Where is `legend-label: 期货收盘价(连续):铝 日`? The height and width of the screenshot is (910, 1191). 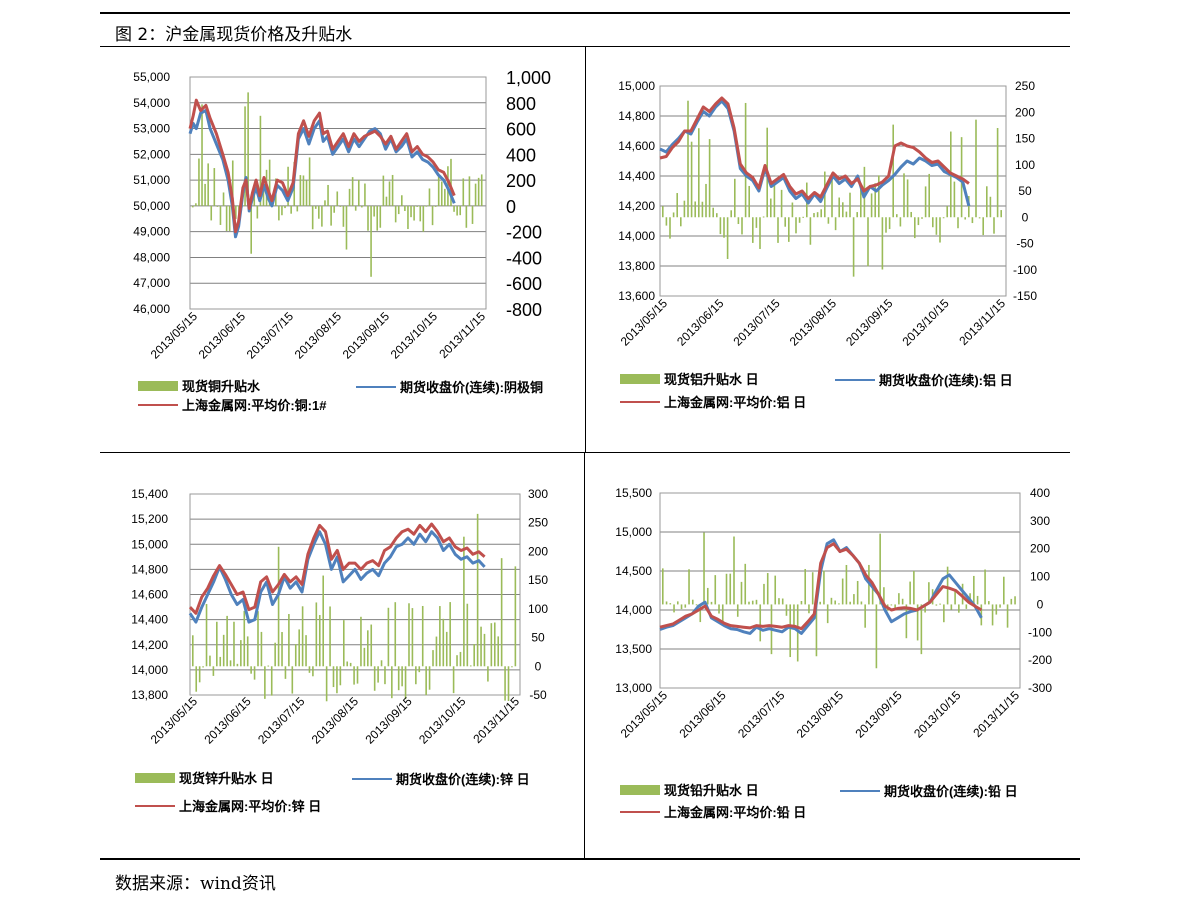
legend-label: 期货收盘价(连续):铝 日 is located at coordinates (946, 380).